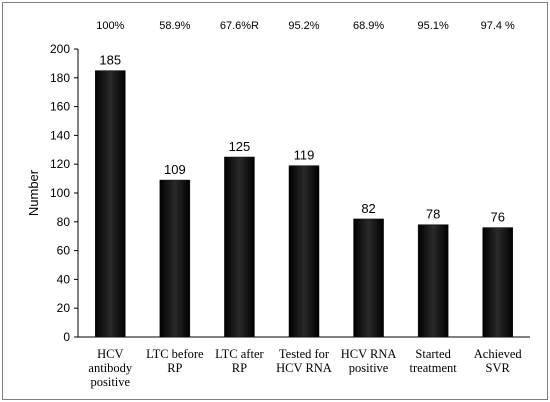 The width and height of the screenshot is (550, 402). I want to click on y-tick-label: 200, so click(60, 49).